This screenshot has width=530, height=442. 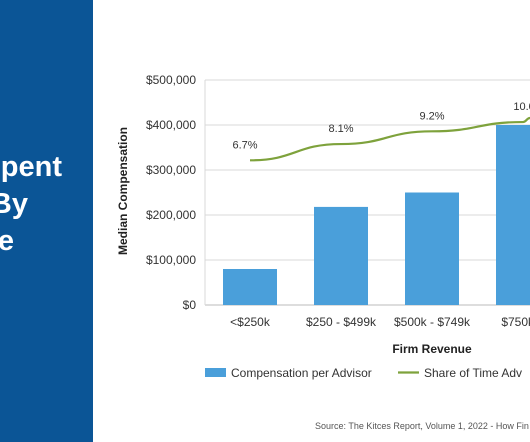 What do you see at coordinates (190, 305) in the screenshot?
I see `y-tick-label: $0` at bounding box center [190, 305].